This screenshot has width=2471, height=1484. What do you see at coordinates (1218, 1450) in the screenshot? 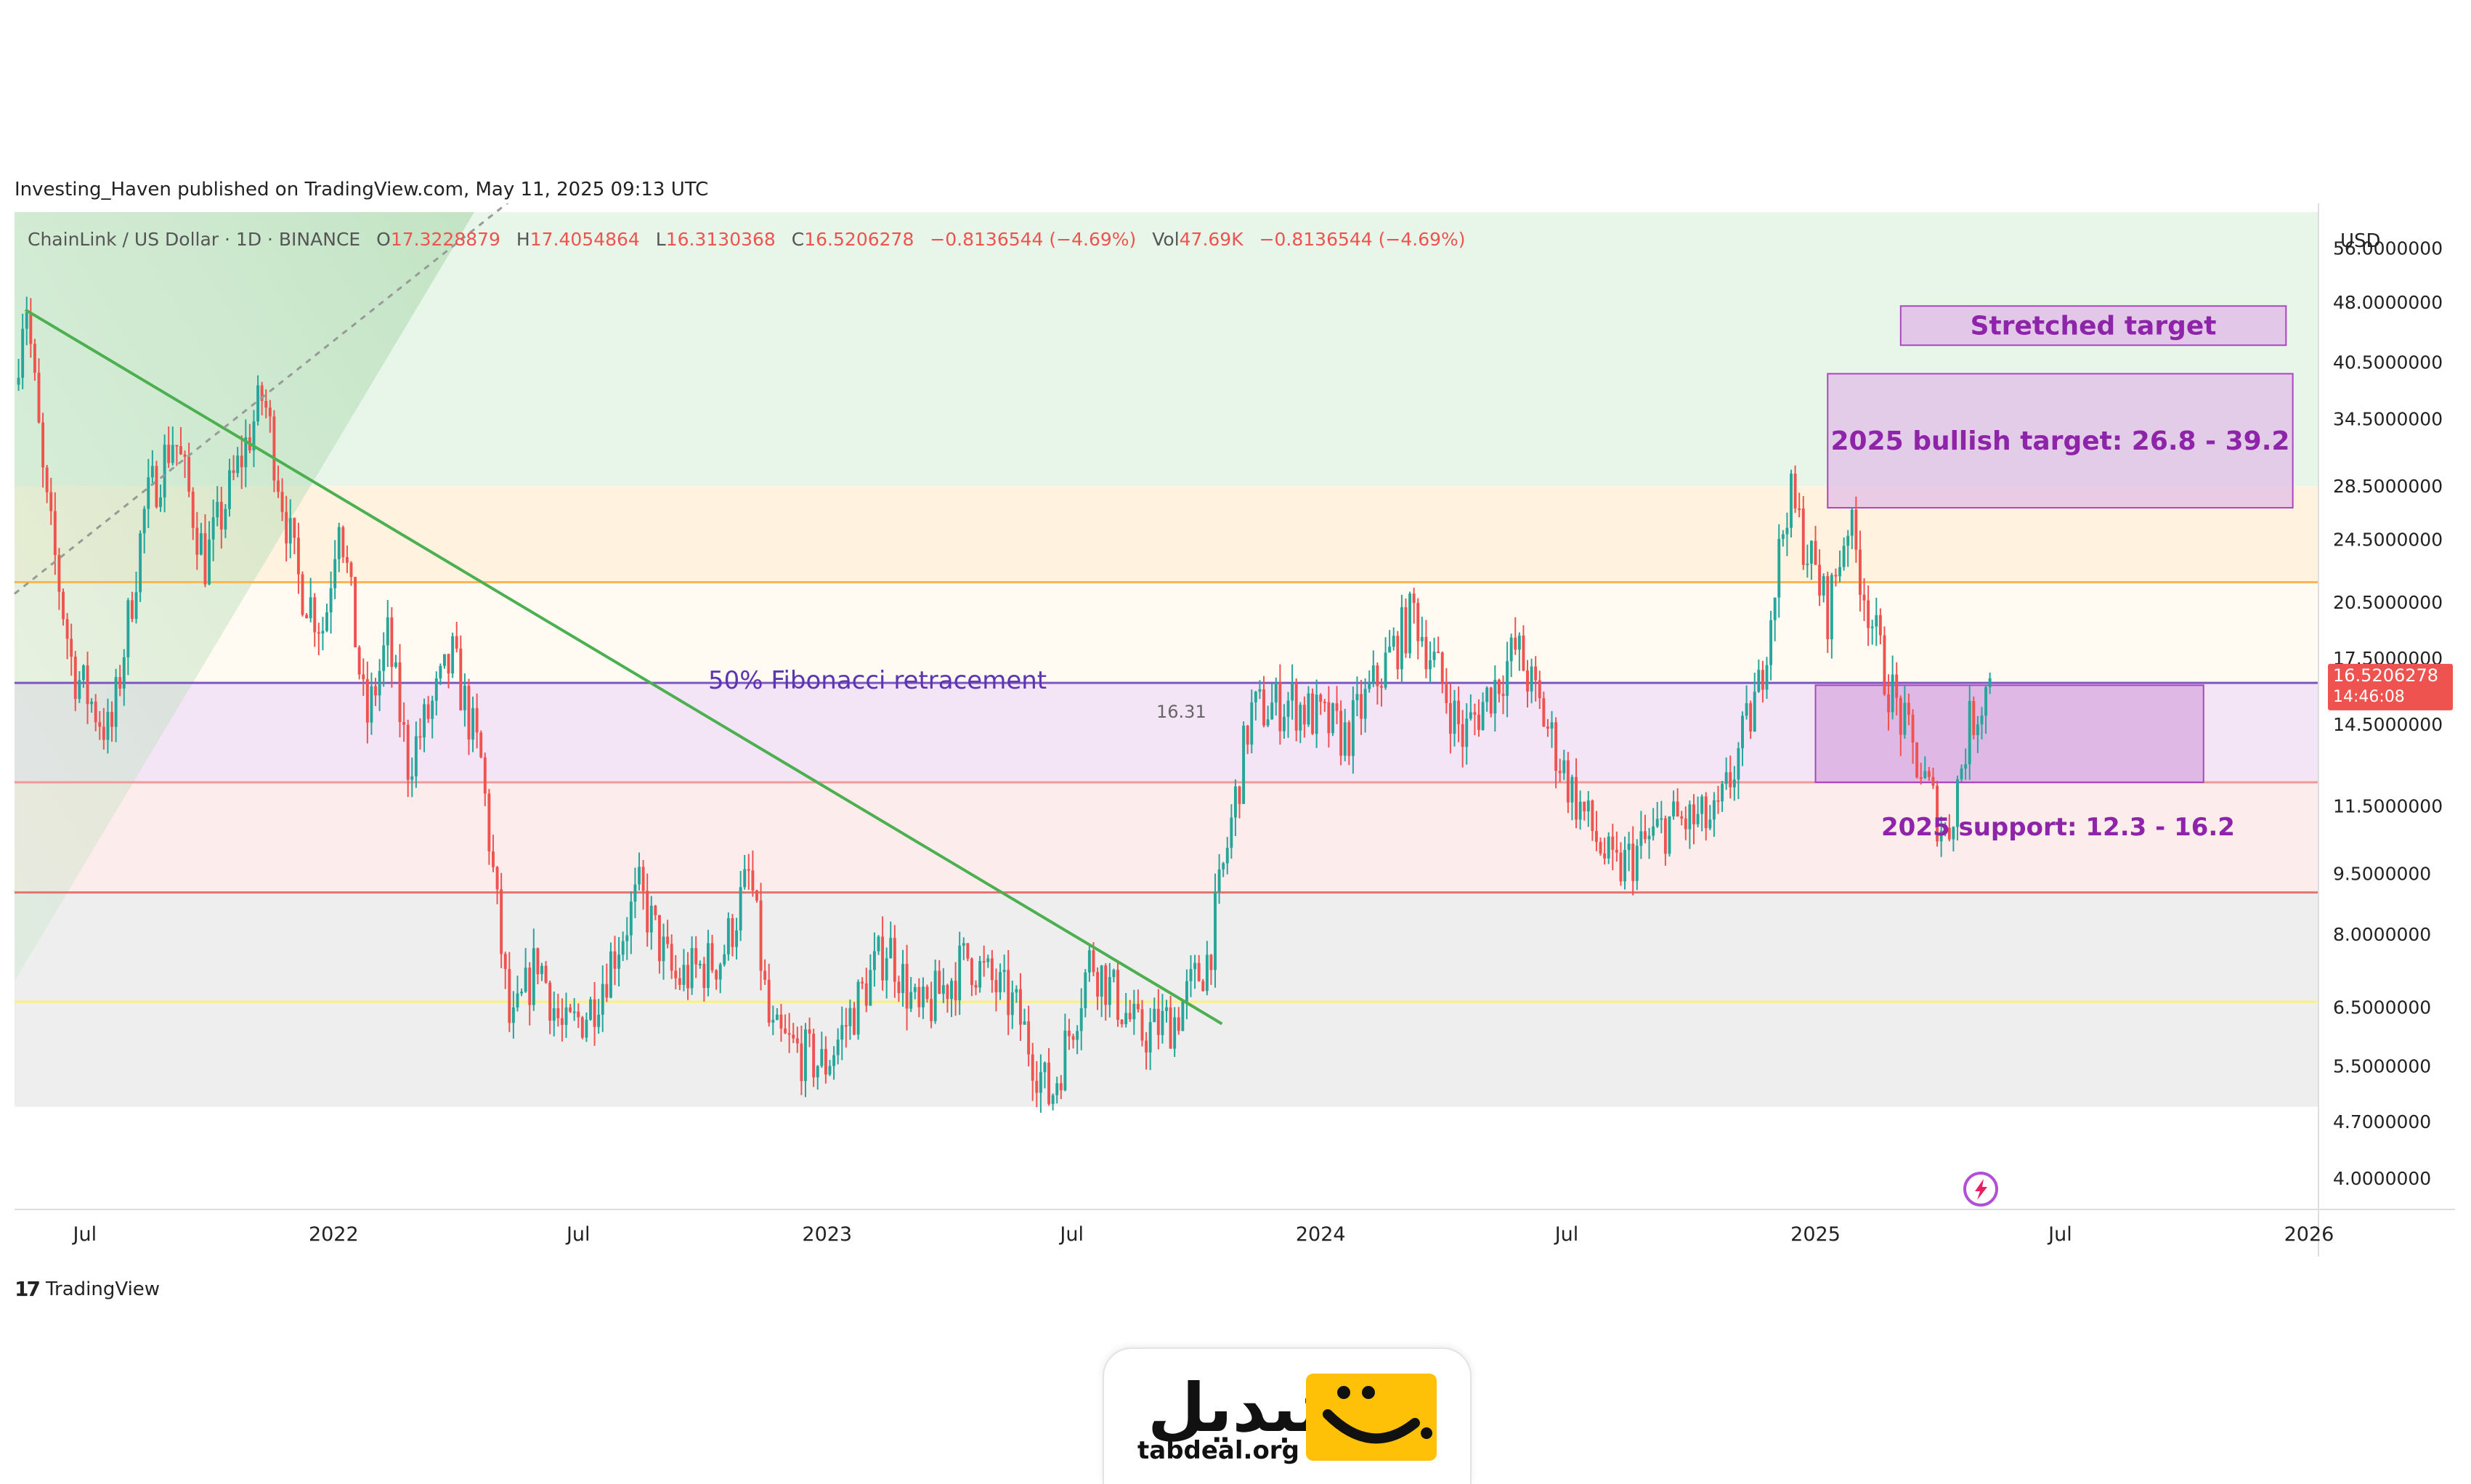
I see `brand-url: tabdeal.org` at bounding box center [1218, 1450].